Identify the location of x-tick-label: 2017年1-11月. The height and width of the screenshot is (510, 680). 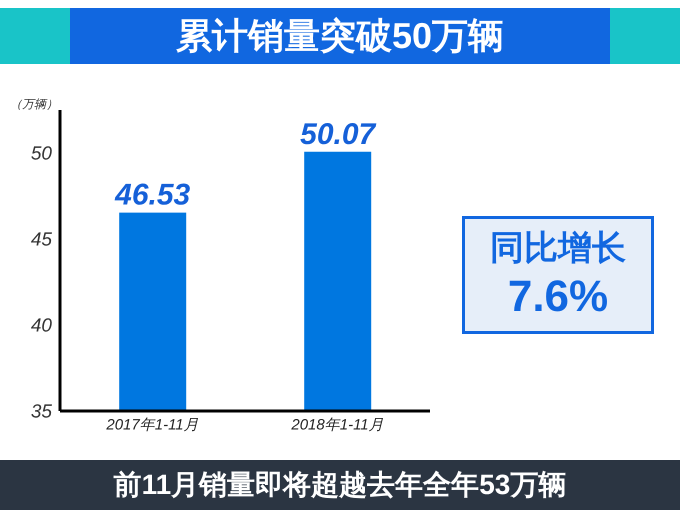
(152, 425).